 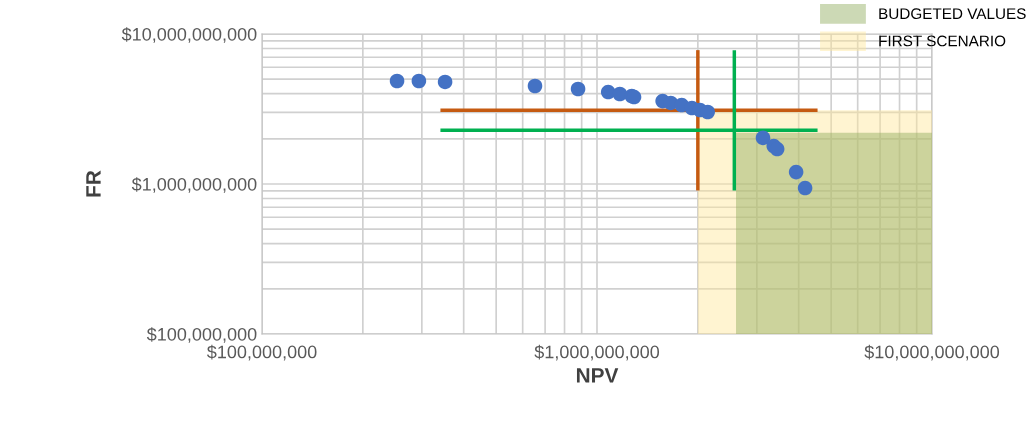 I want to click on x-tick-label: $10,000,000,000, so click(x=932, y=352).